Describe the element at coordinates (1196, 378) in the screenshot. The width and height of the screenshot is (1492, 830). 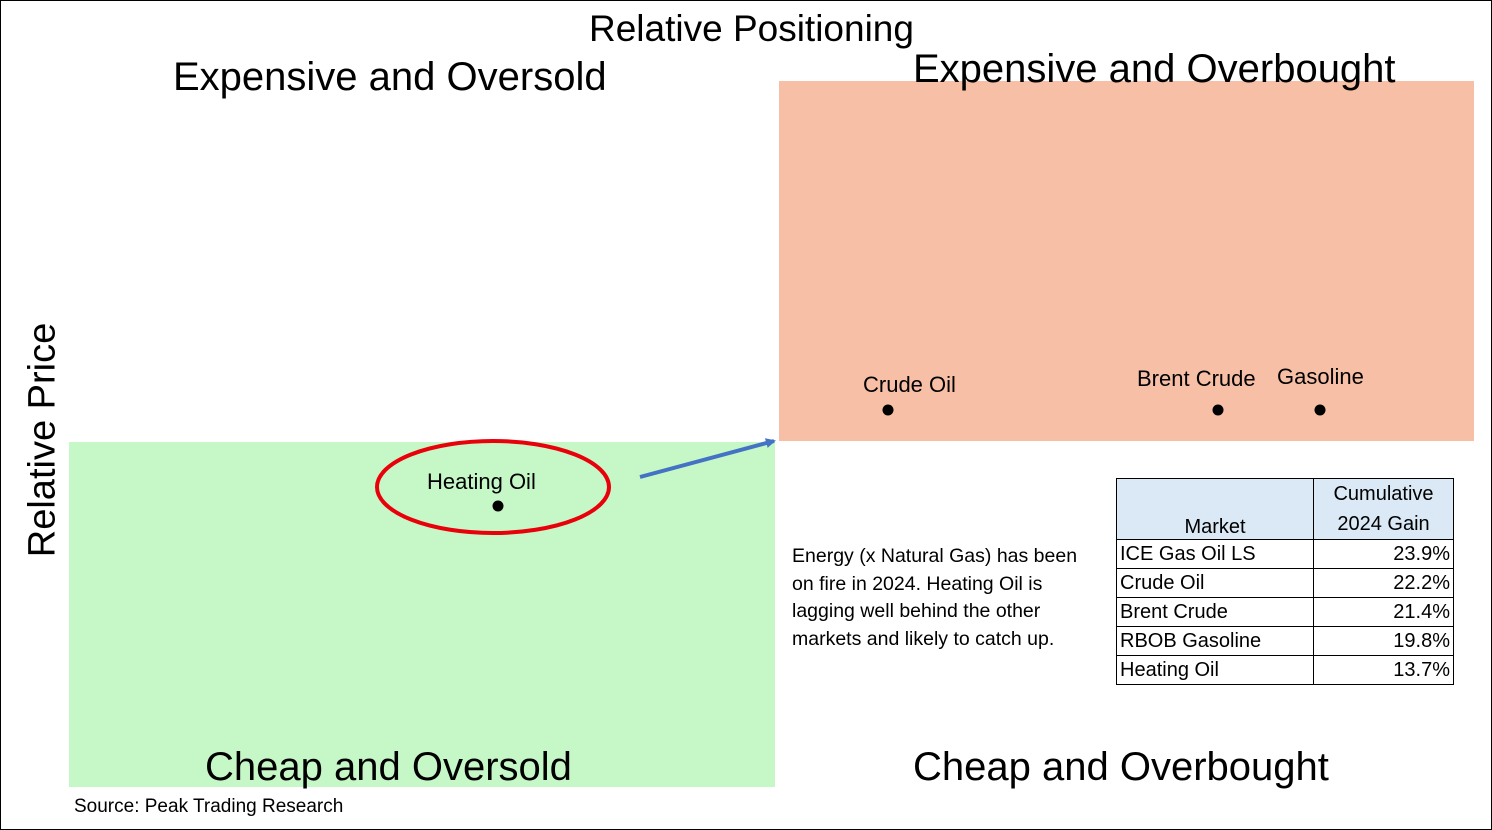
I see `point-label-brent-crude: Brent Crude` at that location.